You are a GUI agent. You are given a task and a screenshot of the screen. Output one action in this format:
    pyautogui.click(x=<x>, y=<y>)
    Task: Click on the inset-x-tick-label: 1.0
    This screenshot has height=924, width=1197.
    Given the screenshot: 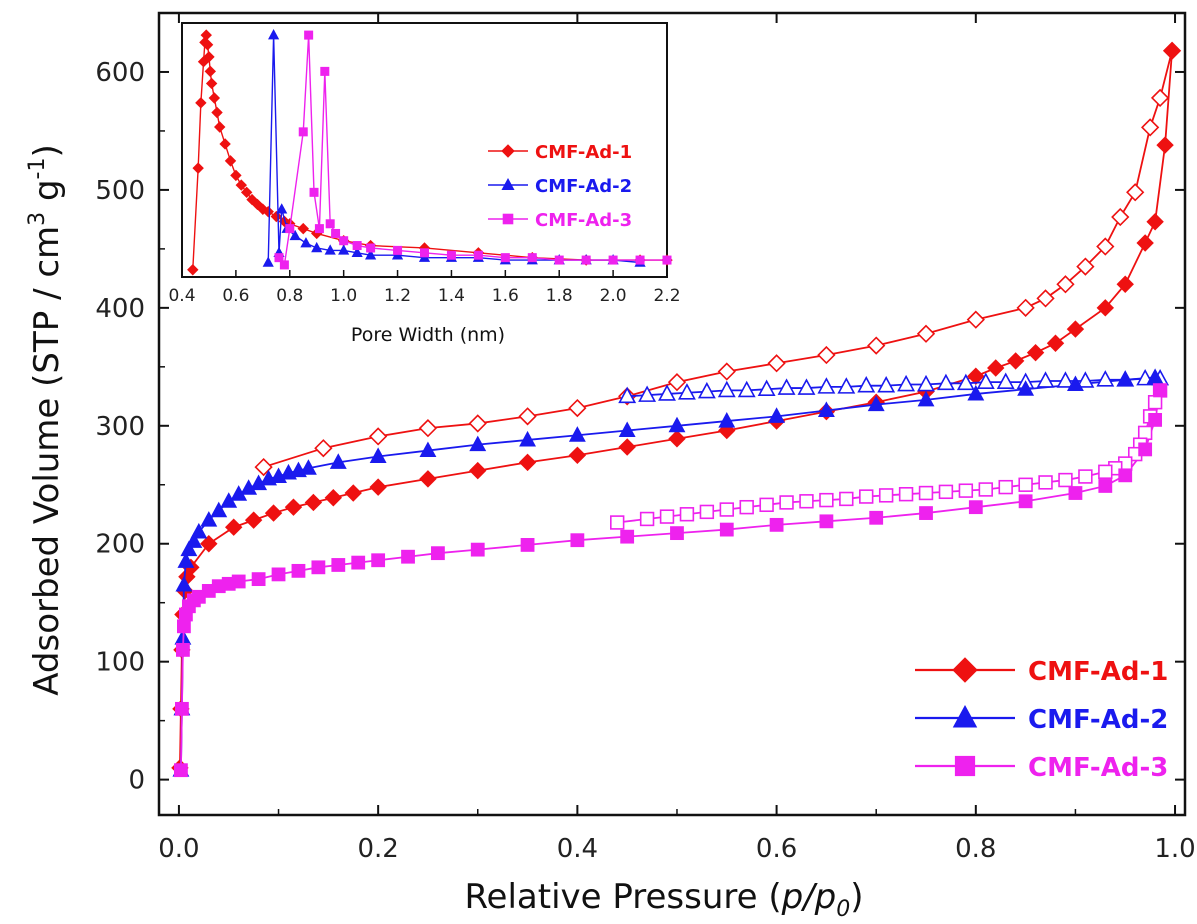 What is the action you would take?
    pyautogui.click(x=343, y=296)
    